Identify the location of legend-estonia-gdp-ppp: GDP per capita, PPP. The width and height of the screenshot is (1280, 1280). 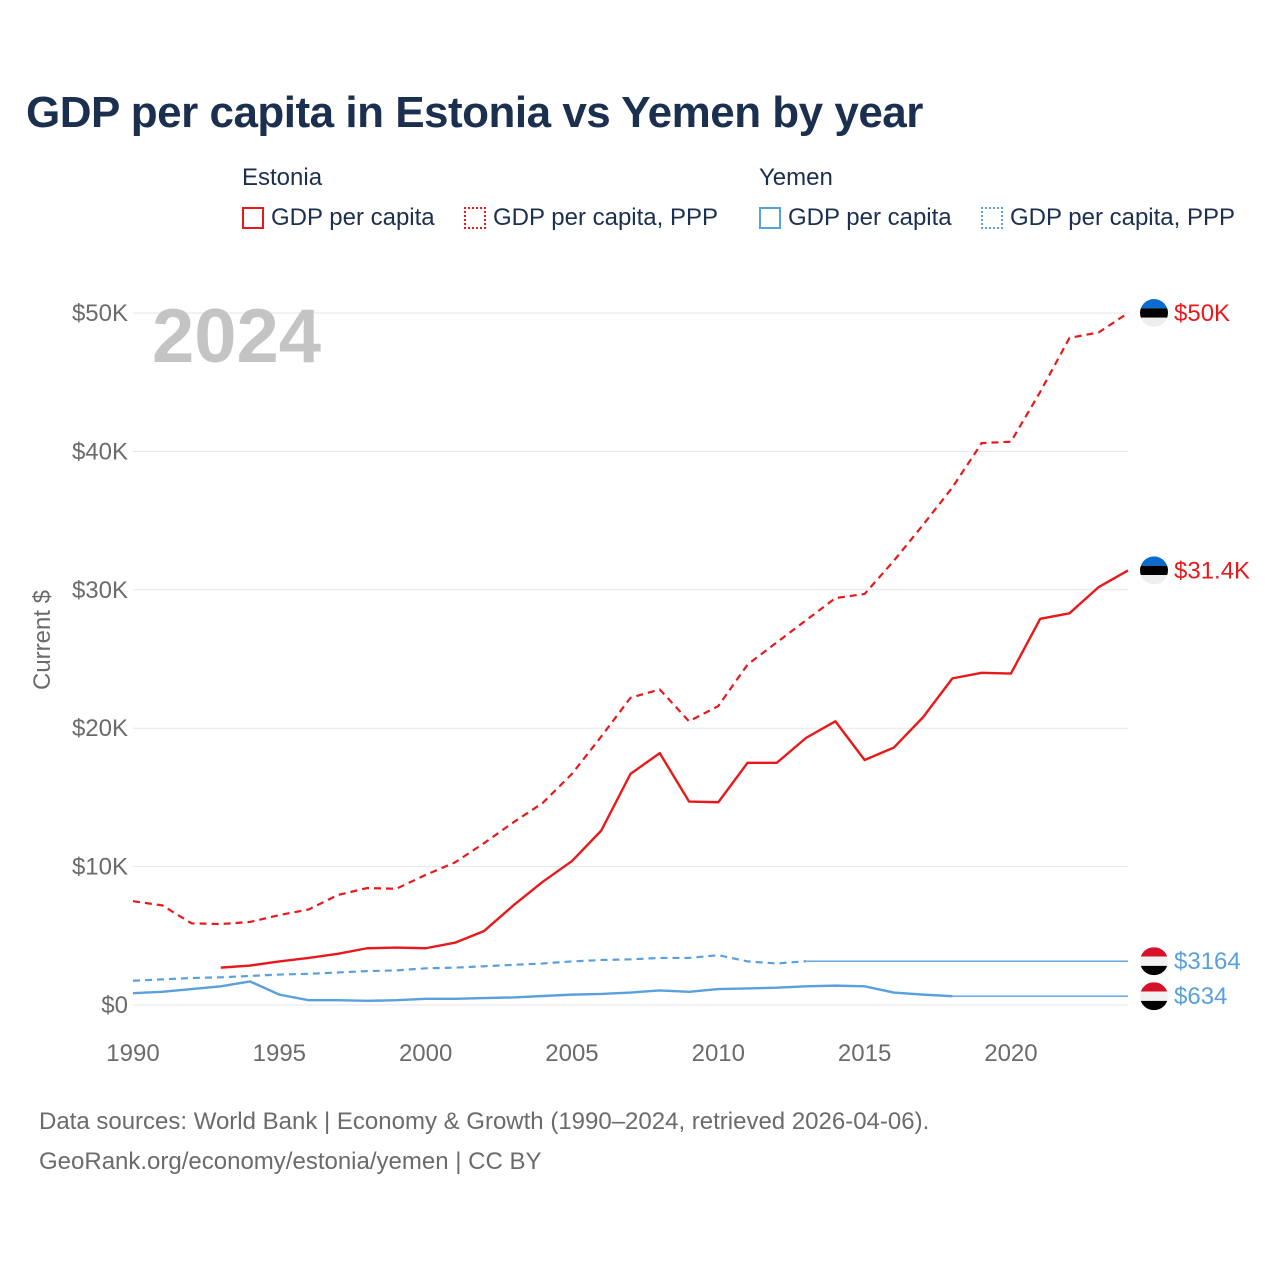
(591, 218).